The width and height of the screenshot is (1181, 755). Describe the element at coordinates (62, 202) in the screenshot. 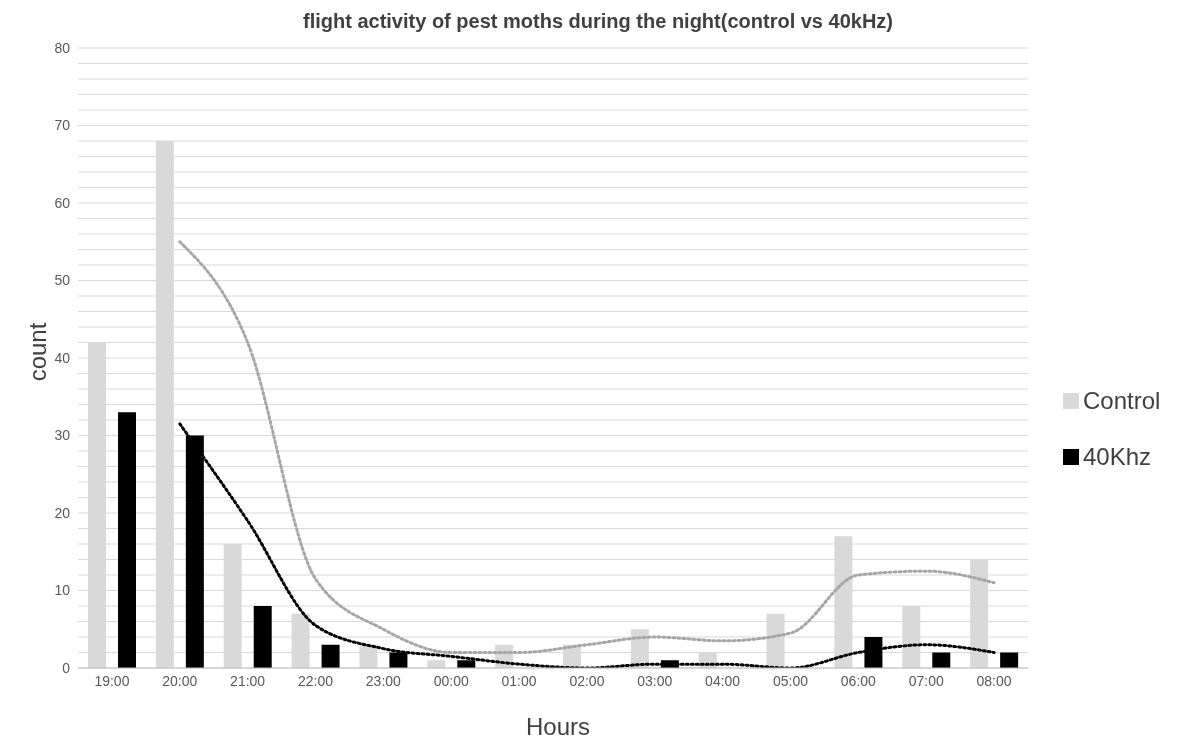

I see `y-tick-label: 60` at that location.